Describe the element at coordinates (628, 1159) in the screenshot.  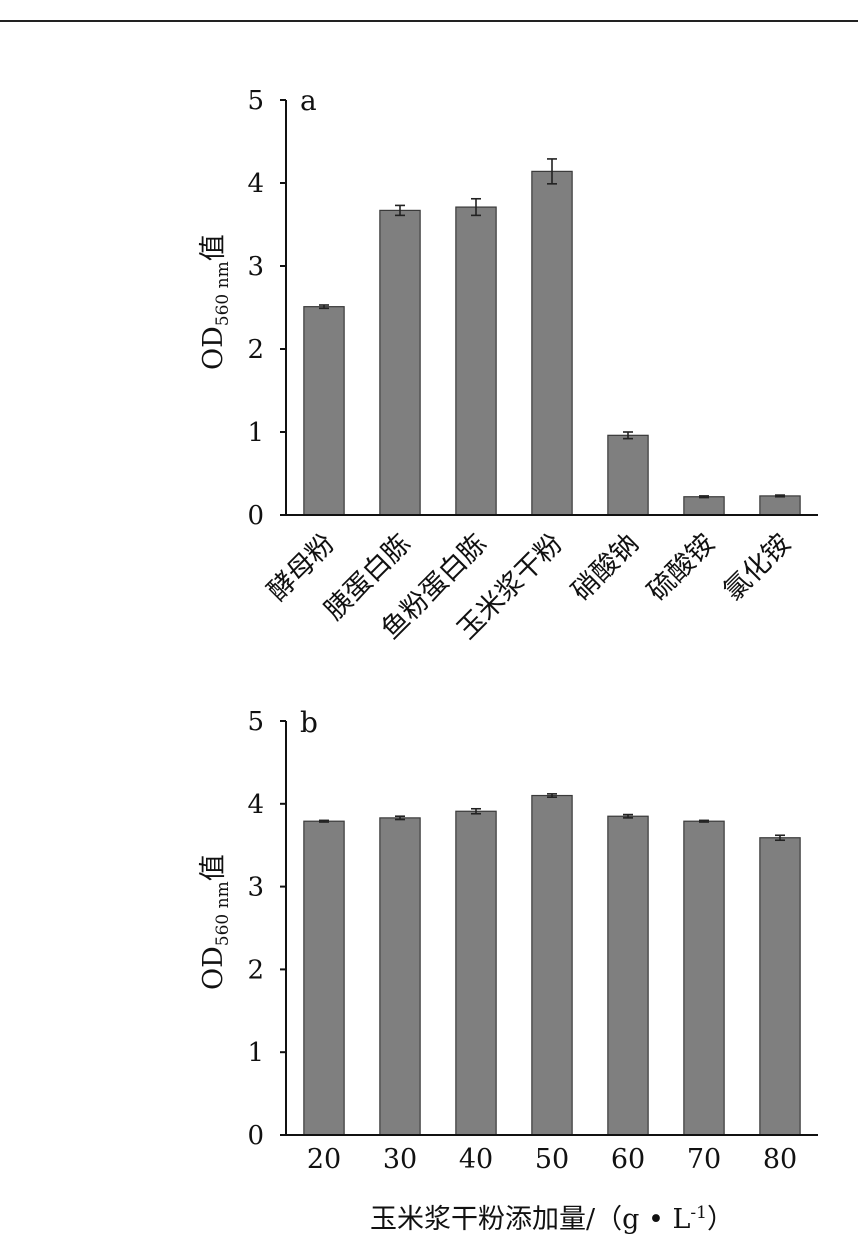
I see `category-label: 60` at that location.